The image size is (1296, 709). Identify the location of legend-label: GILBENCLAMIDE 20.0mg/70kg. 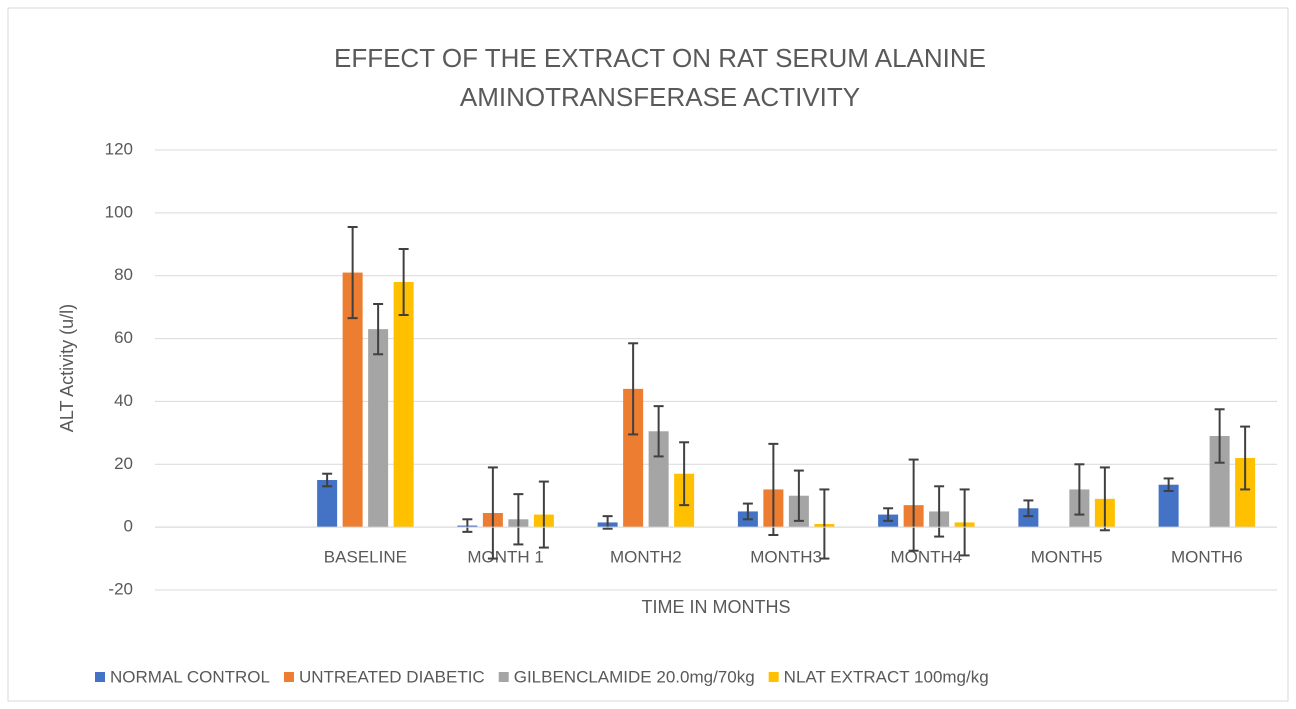
(634, 676).